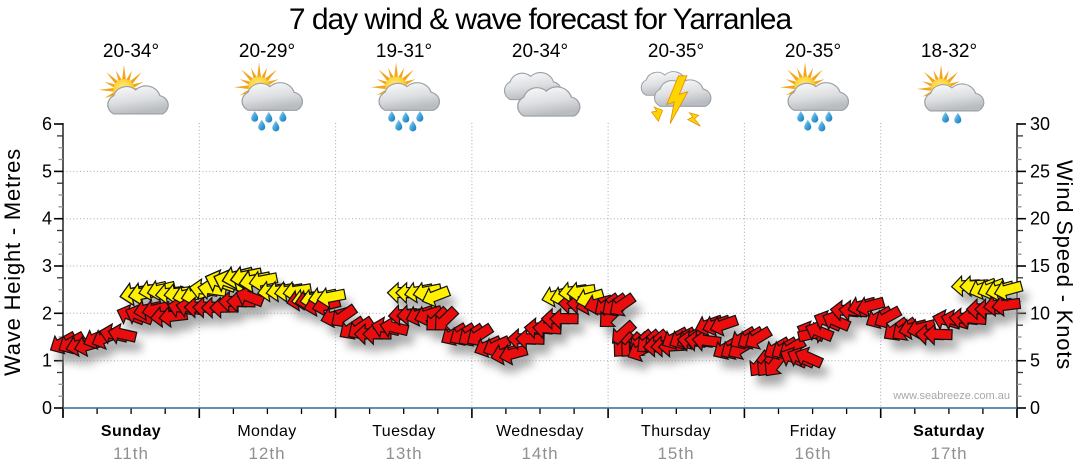  I want to click on svg-text: 3, so click(47, 266).